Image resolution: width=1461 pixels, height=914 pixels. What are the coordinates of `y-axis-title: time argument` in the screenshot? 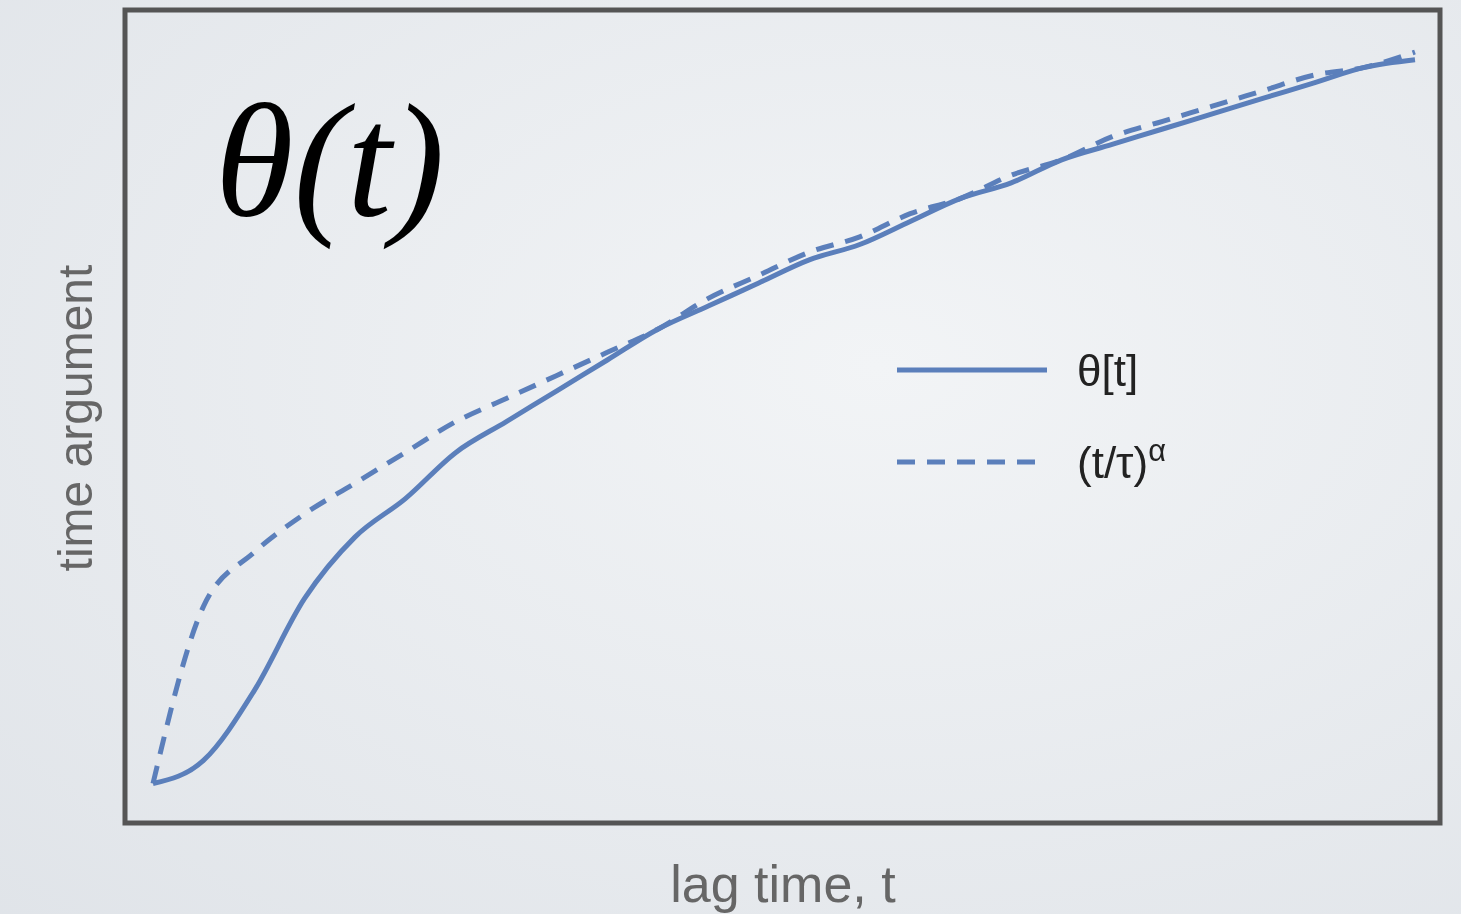 It's located at (75, 418).